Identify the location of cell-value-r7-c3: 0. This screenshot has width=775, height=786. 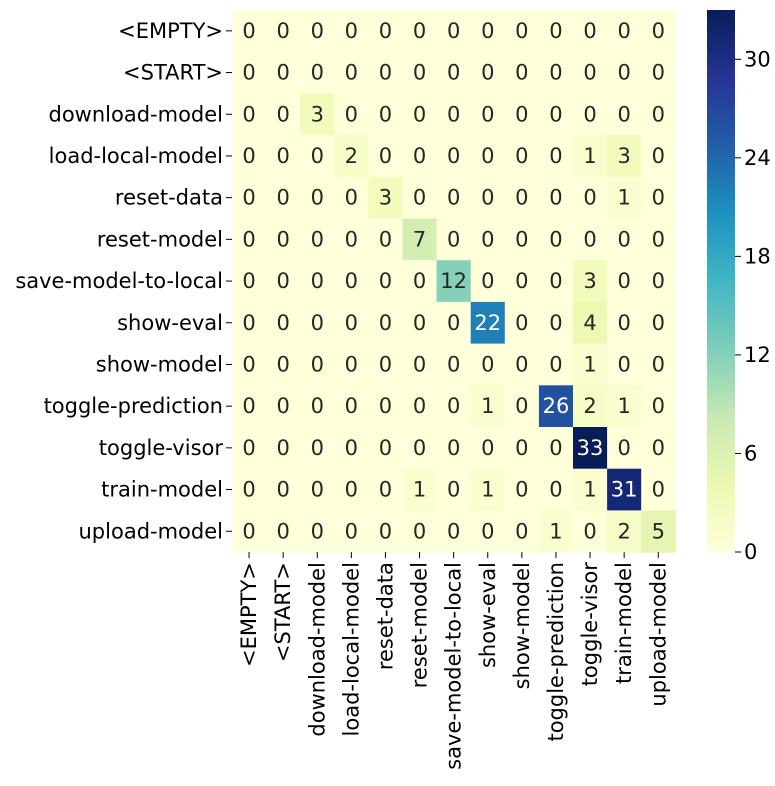
(351, 323).